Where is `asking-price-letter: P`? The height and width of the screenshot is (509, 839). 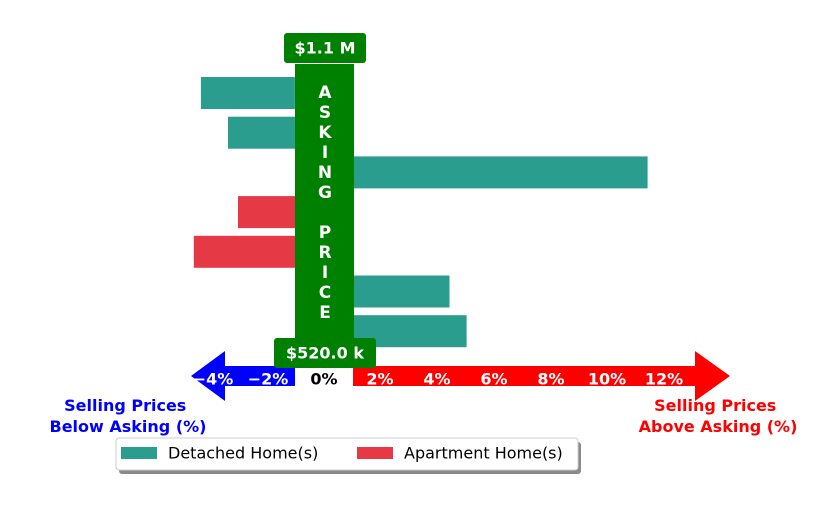
asking-price-letter: P is located at coordinates (325, 233).